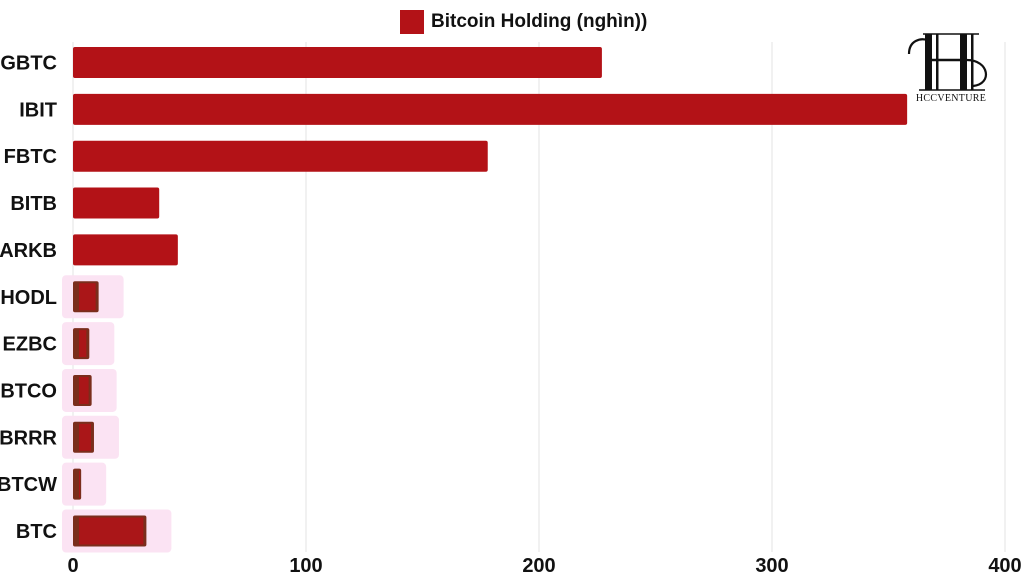 Image resolution: width=1024 pixels, height=572 pixels. Describe the element at coordinates (1004, 563) in the screenshot. I see `x-tick-label: 400` at that location.